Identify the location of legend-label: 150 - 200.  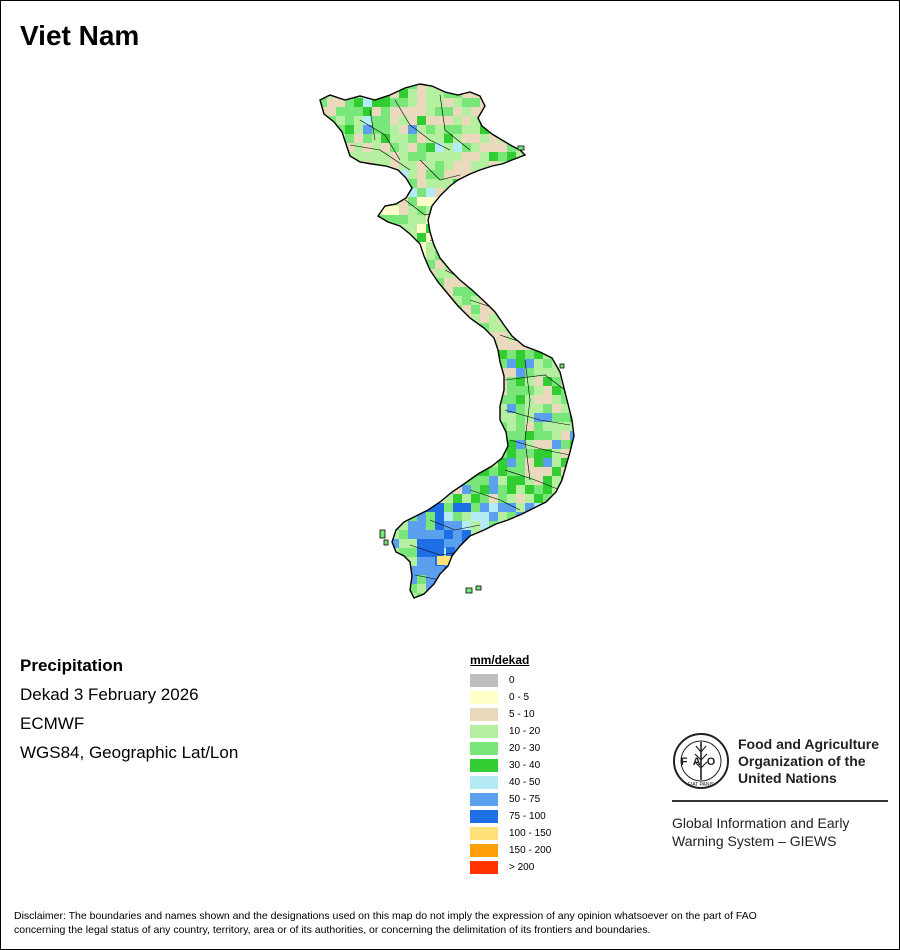
(530, 850).